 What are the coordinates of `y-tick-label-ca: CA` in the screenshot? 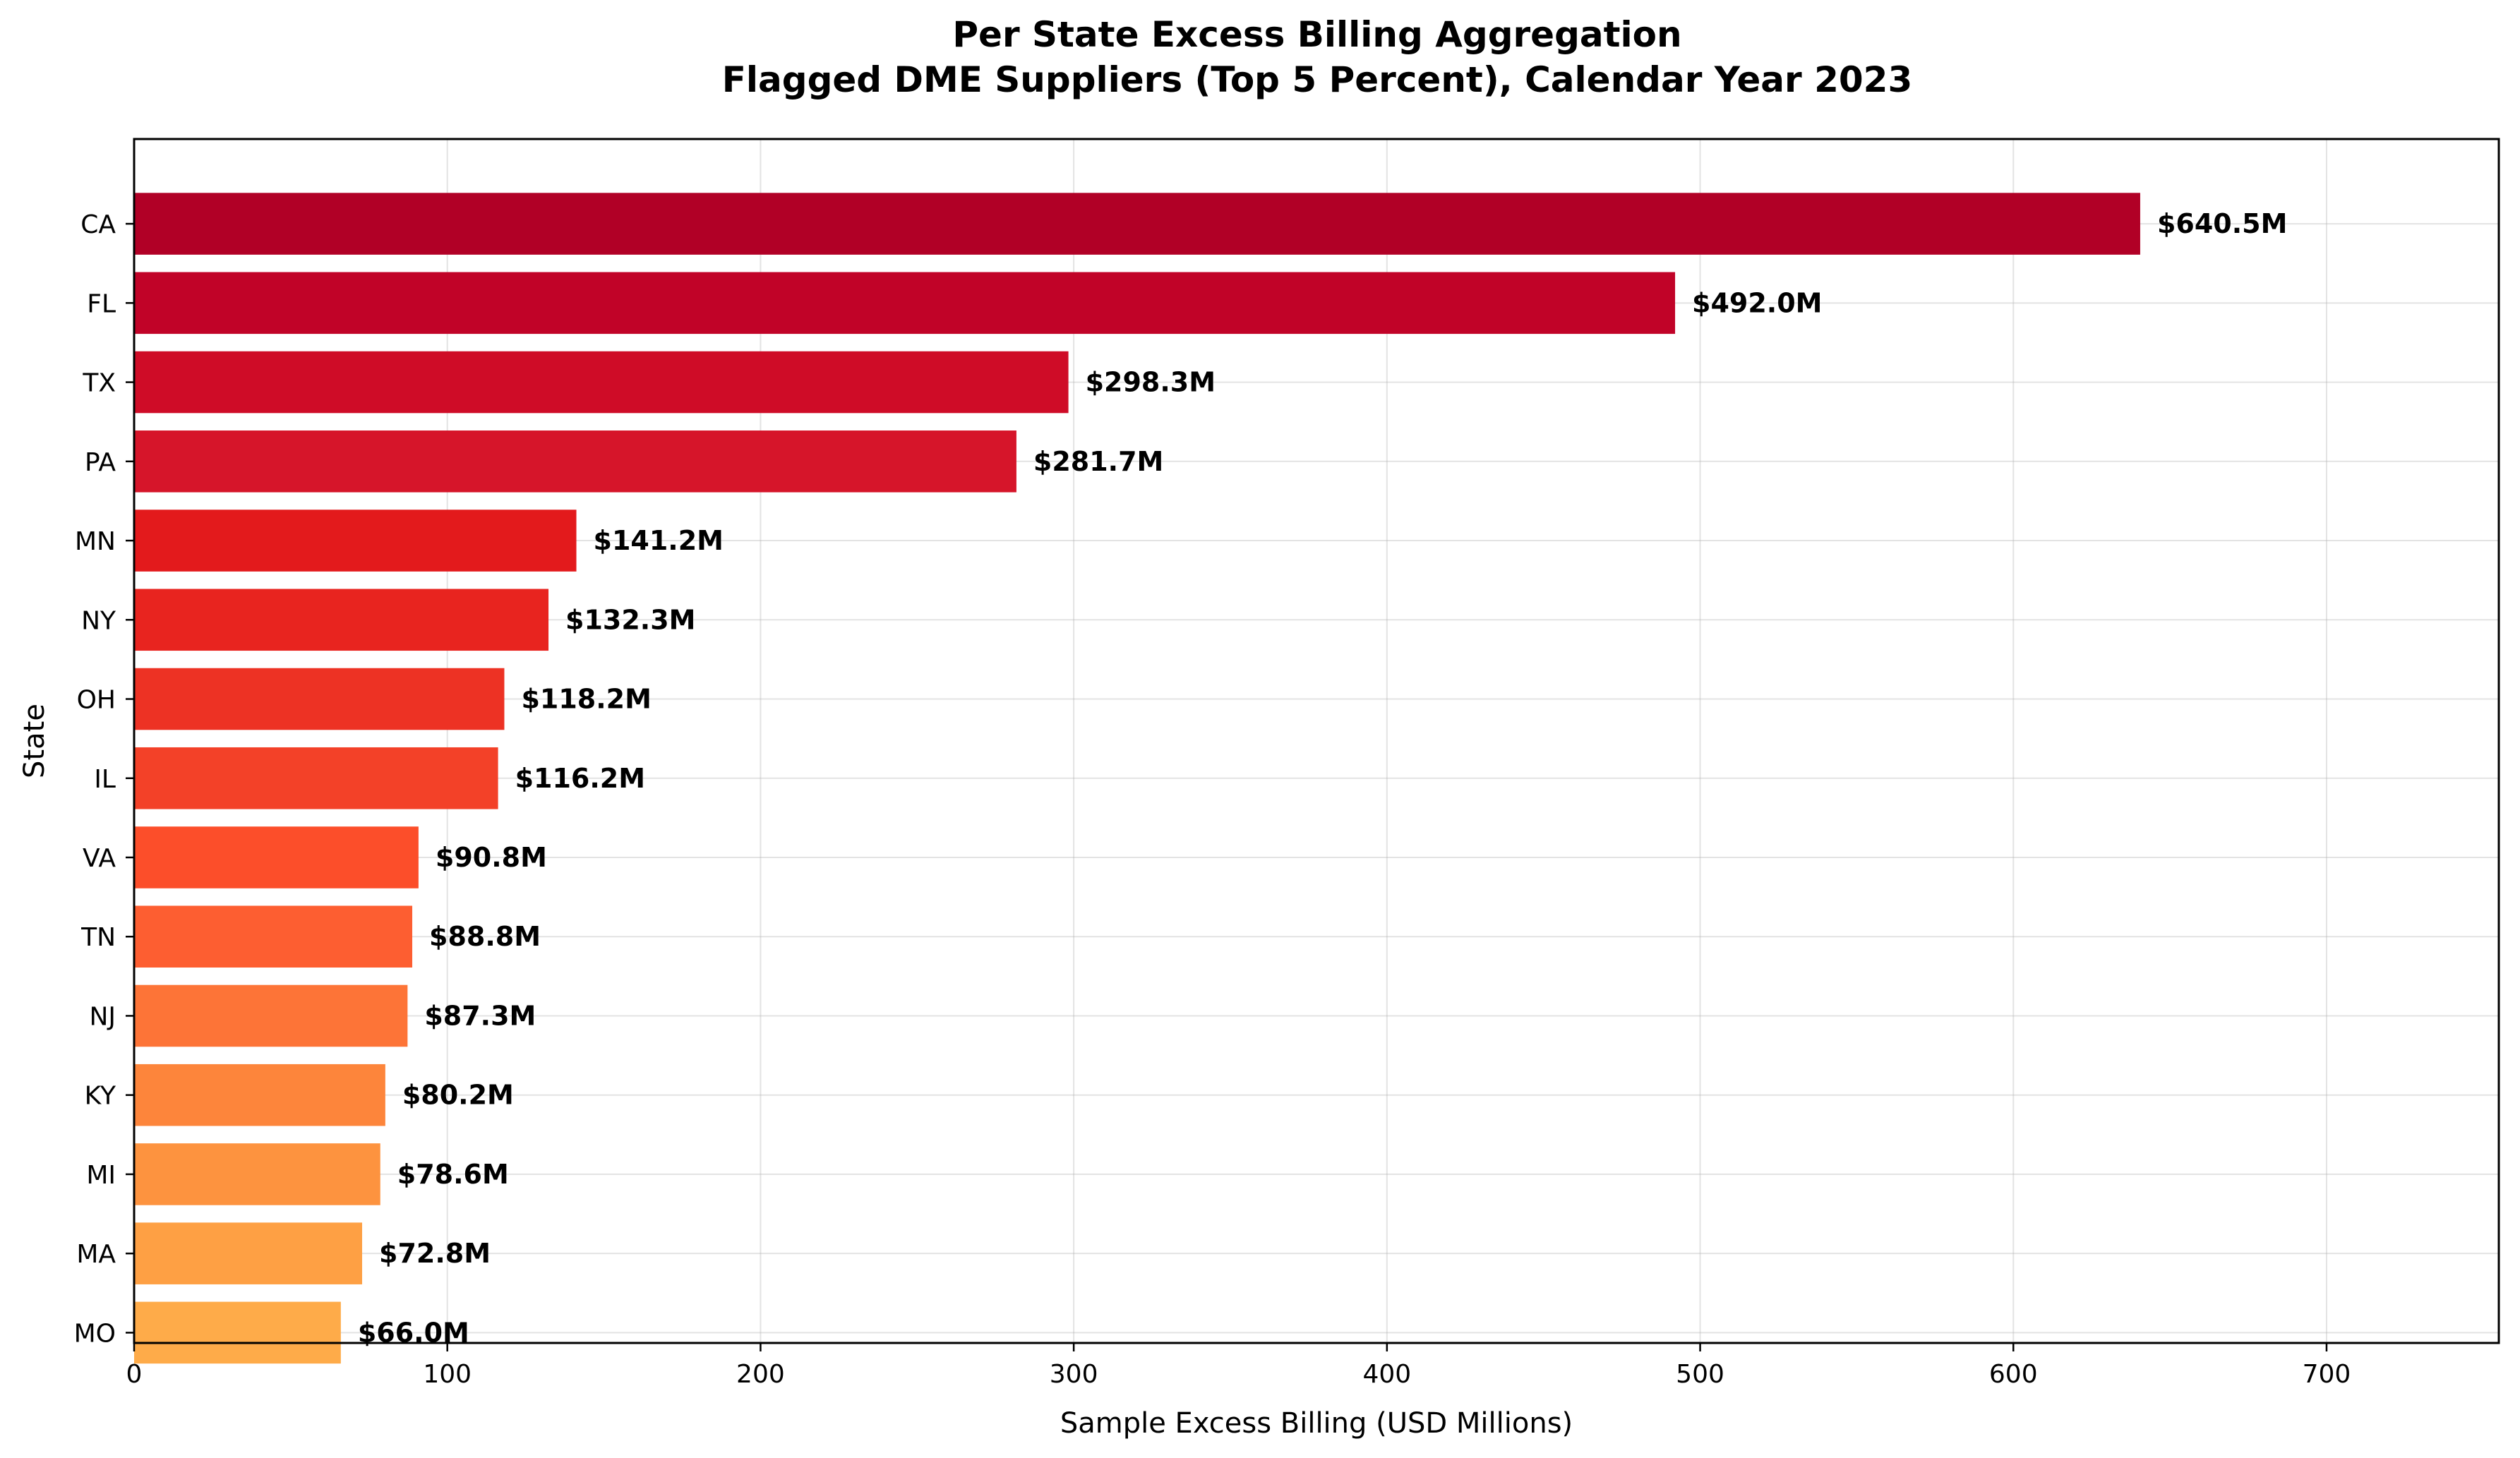 It's located at (98, 224).